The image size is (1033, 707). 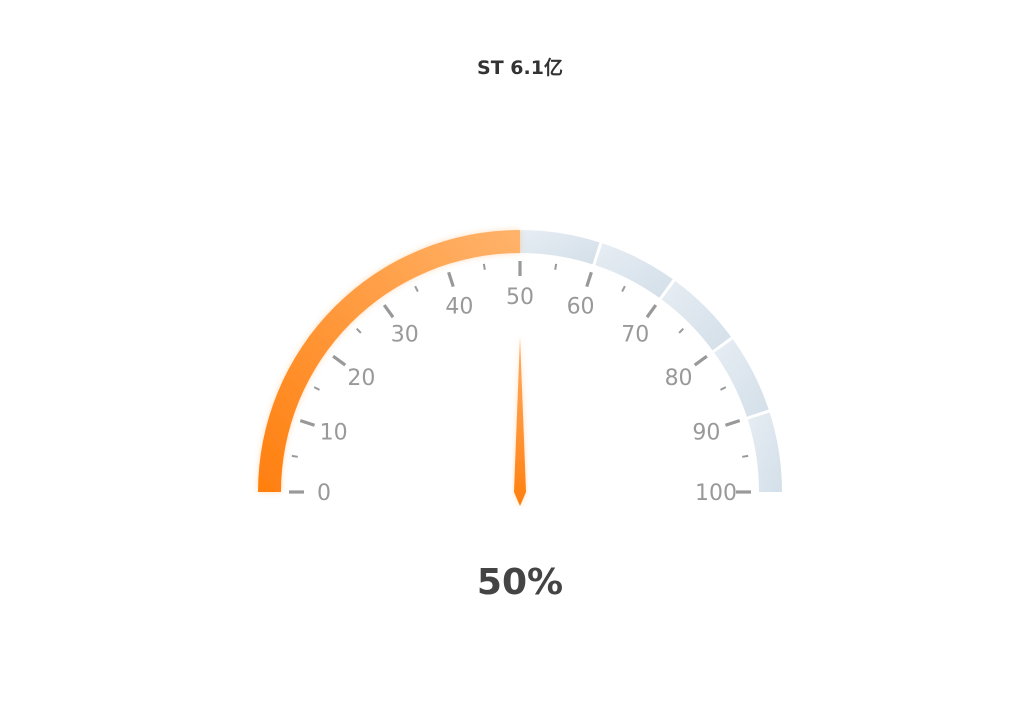 I want to click on gauge-progress-arc, so click(x=389, y=361).